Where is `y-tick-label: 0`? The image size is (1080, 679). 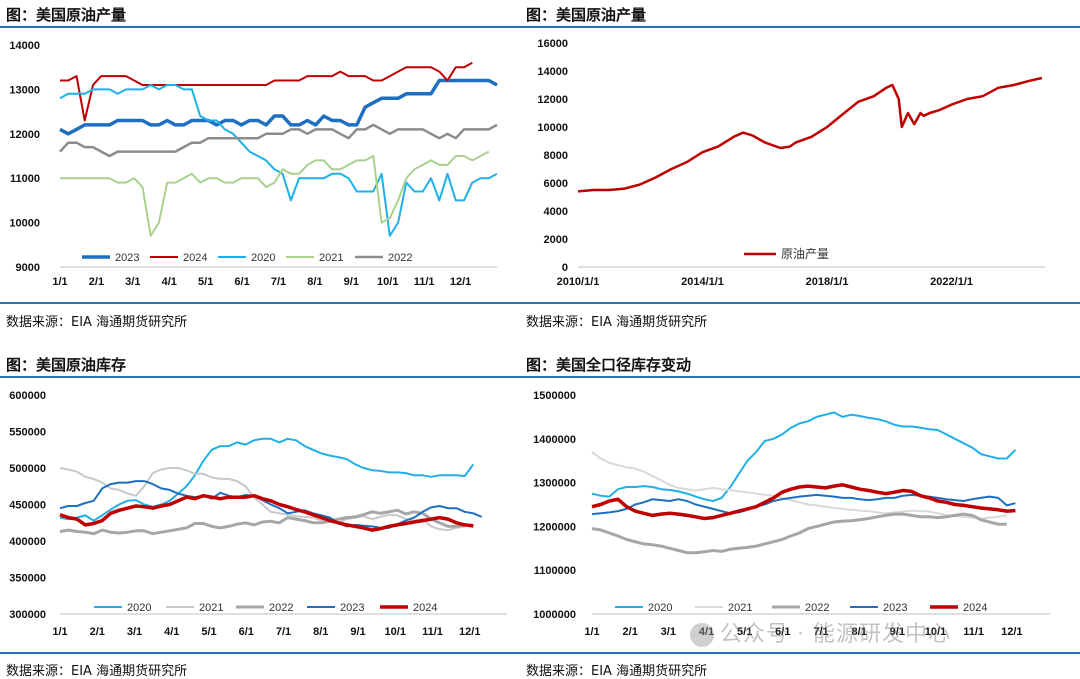
y-tick-label: 0 is located at coordinates (565, 268).